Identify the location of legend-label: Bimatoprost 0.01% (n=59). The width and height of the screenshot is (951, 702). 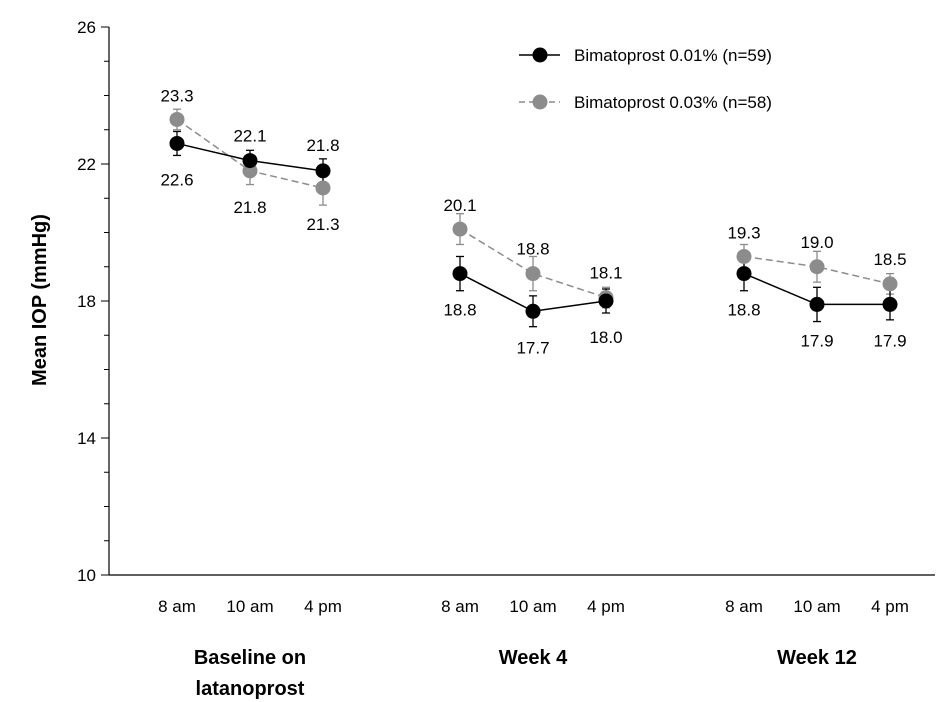
(673, 55).